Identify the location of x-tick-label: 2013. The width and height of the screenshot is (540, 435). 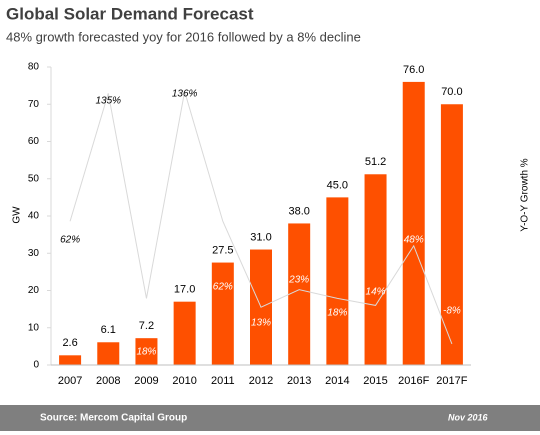
(299, 381).